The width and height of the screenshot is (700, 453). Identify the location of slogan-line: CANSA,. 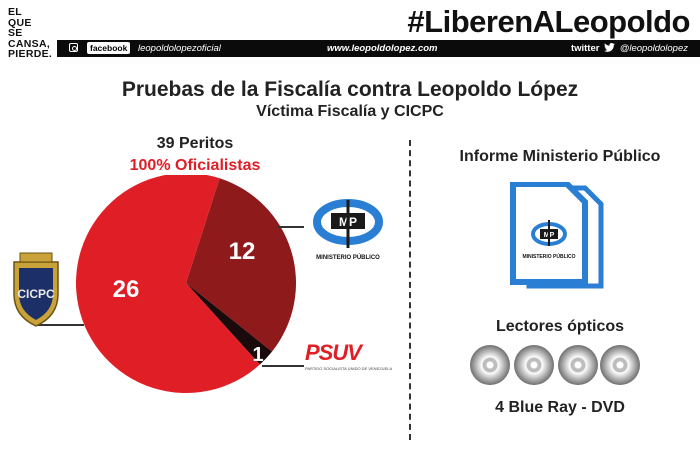
(29, 43).